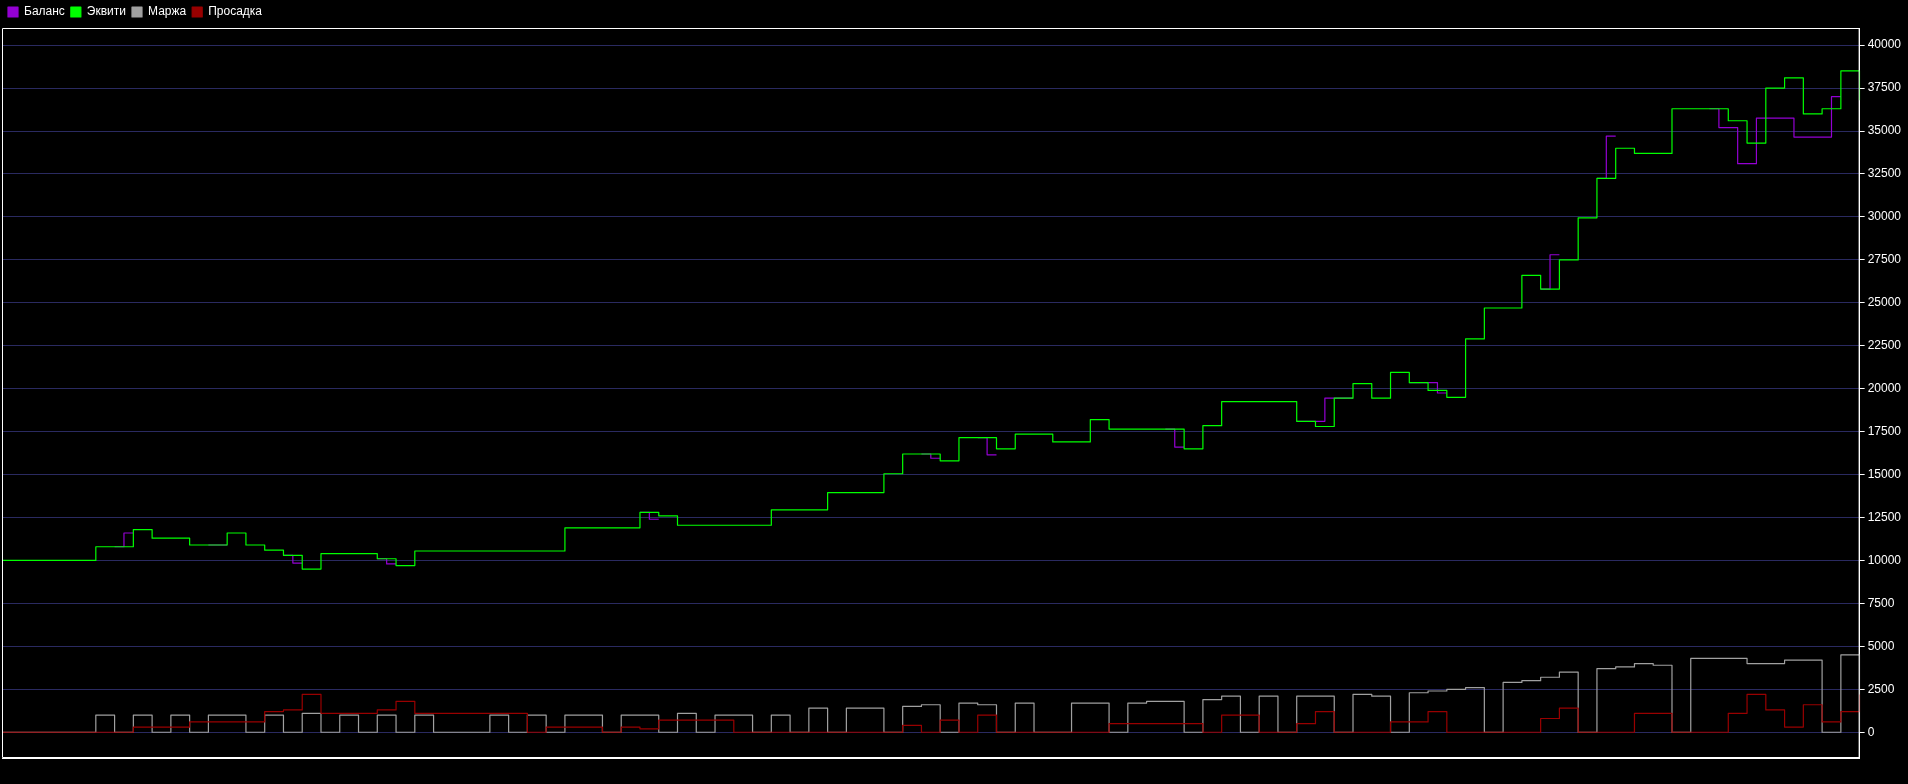  What do you see at coordinates (1884, 345) in the screenshot?
I see `y-tick-label: 22500` at bounding box center [1884, 345].